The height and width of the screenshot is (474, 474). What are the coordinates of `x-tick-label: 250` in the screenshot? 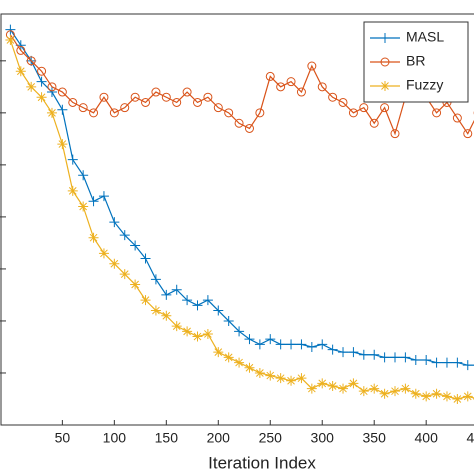 It's located at (271, 438).